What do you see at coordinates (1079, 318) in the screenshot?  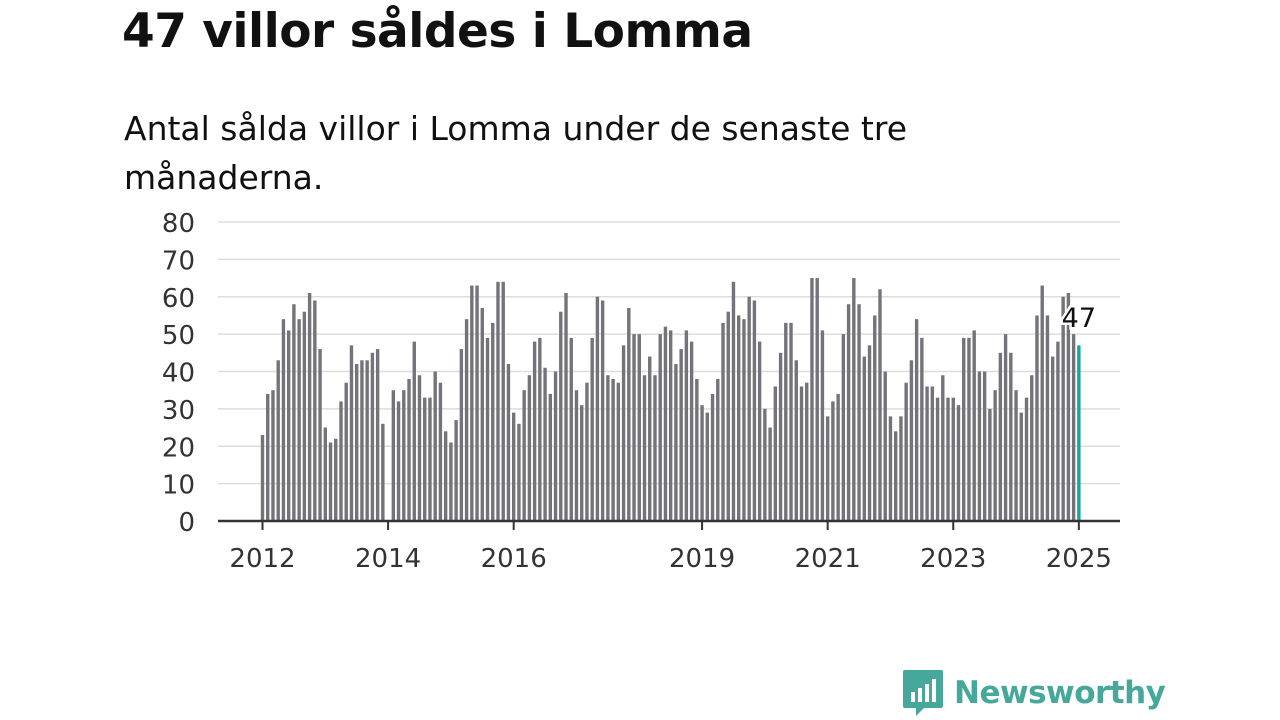 I see `data-label-latest: 47` at bounding box center [1079, 318].